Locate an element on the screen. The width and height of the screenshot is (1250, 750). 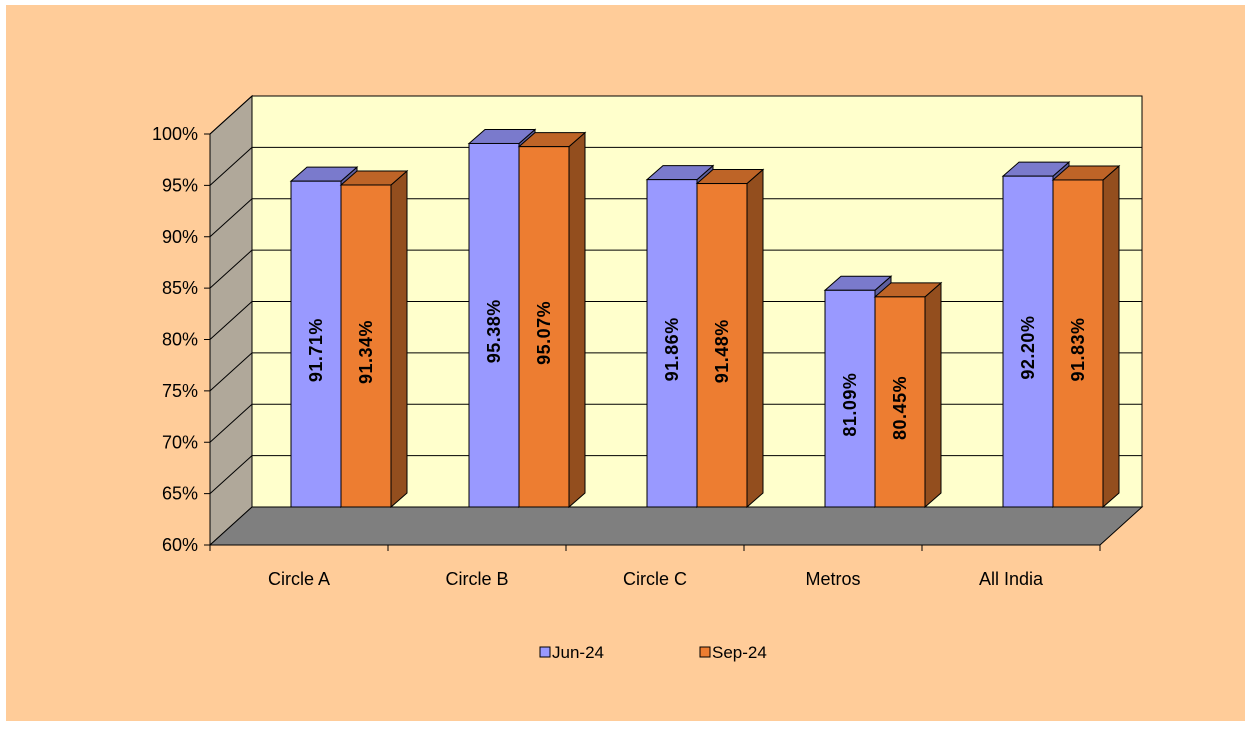
y-tick-label: 75% is located at coordinates (180, 391).